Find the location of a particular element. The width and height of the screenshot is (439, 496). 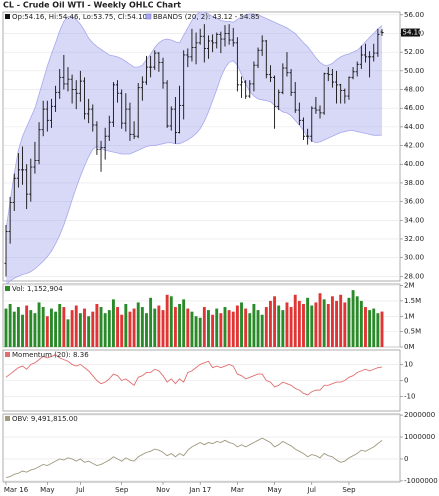

y-tick-label: 28.00 is located at coordinates (414, 276).